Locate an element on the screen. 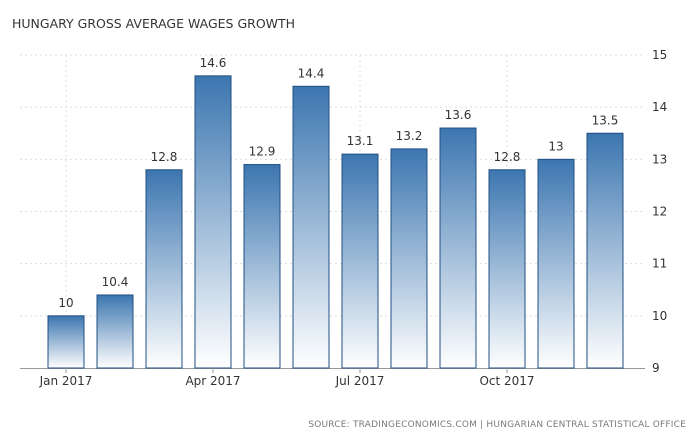 Image resolution: width=700 pixels, height=440 pixels. data-label: 14.4 is located at coordinates (311, 73).